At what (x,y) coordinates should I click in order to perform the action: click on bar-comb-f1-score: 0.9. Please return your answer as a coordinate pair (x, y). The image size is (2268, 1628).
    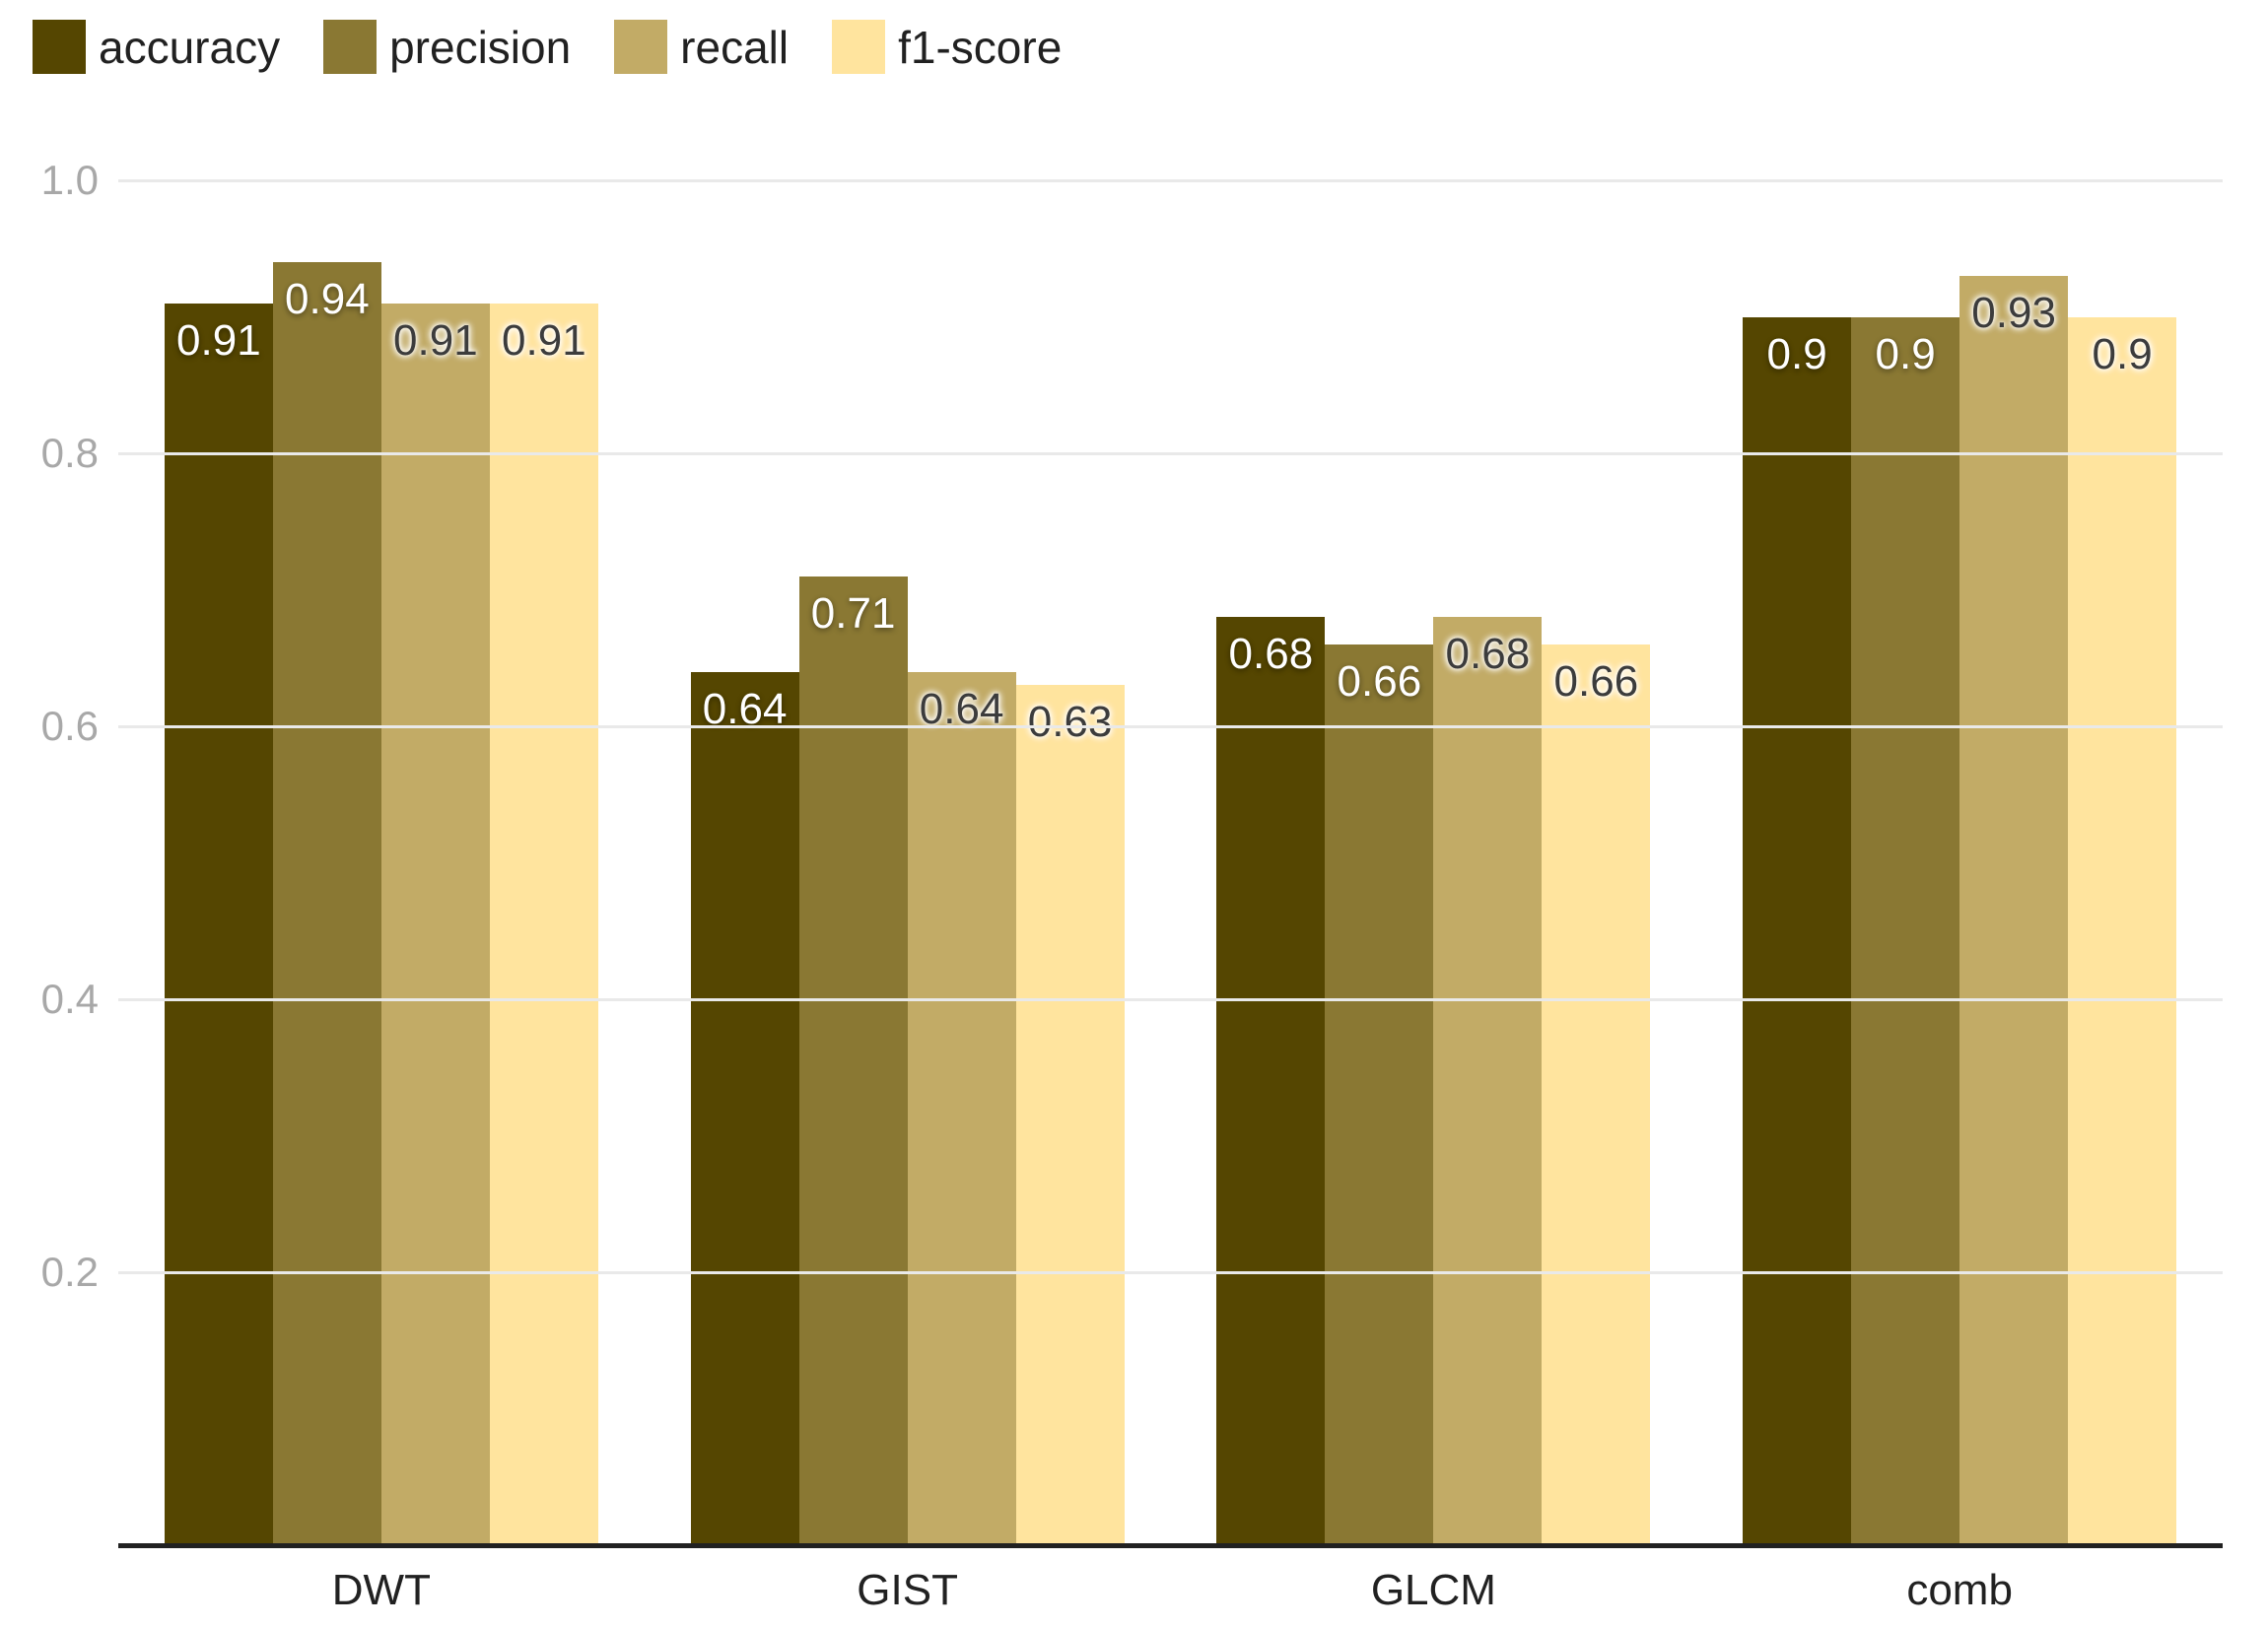
    Looking at the image, I should click on (2123, 930).